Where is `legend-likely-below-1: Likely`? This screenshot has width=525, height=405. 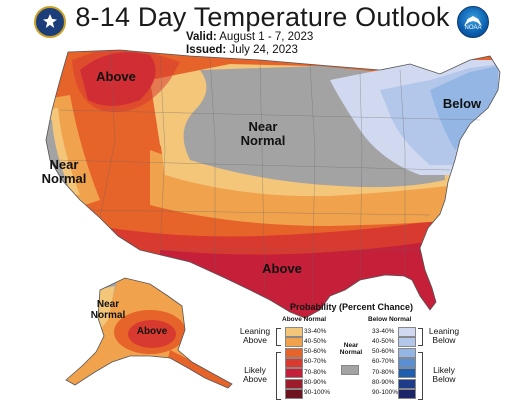 legend-likely-below-1: Likely is located at coordinates (444, 370).